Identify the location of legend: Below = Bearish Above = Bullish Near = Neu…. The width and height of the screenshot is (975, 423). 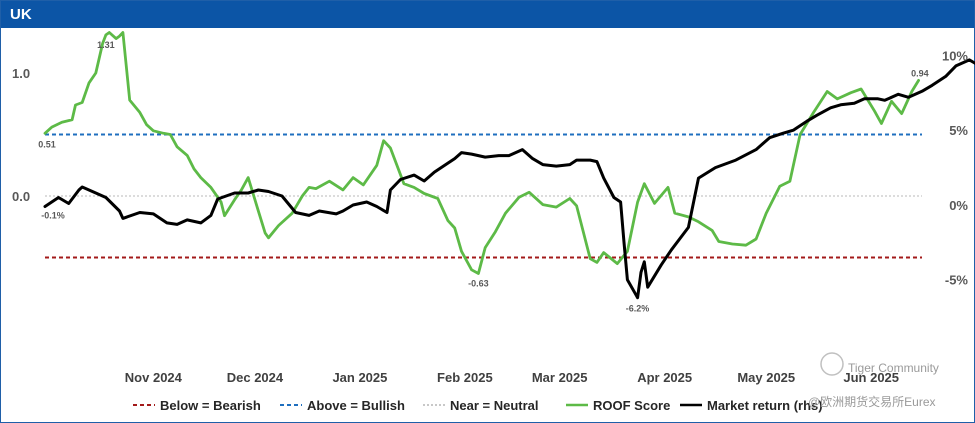
(478, 405).